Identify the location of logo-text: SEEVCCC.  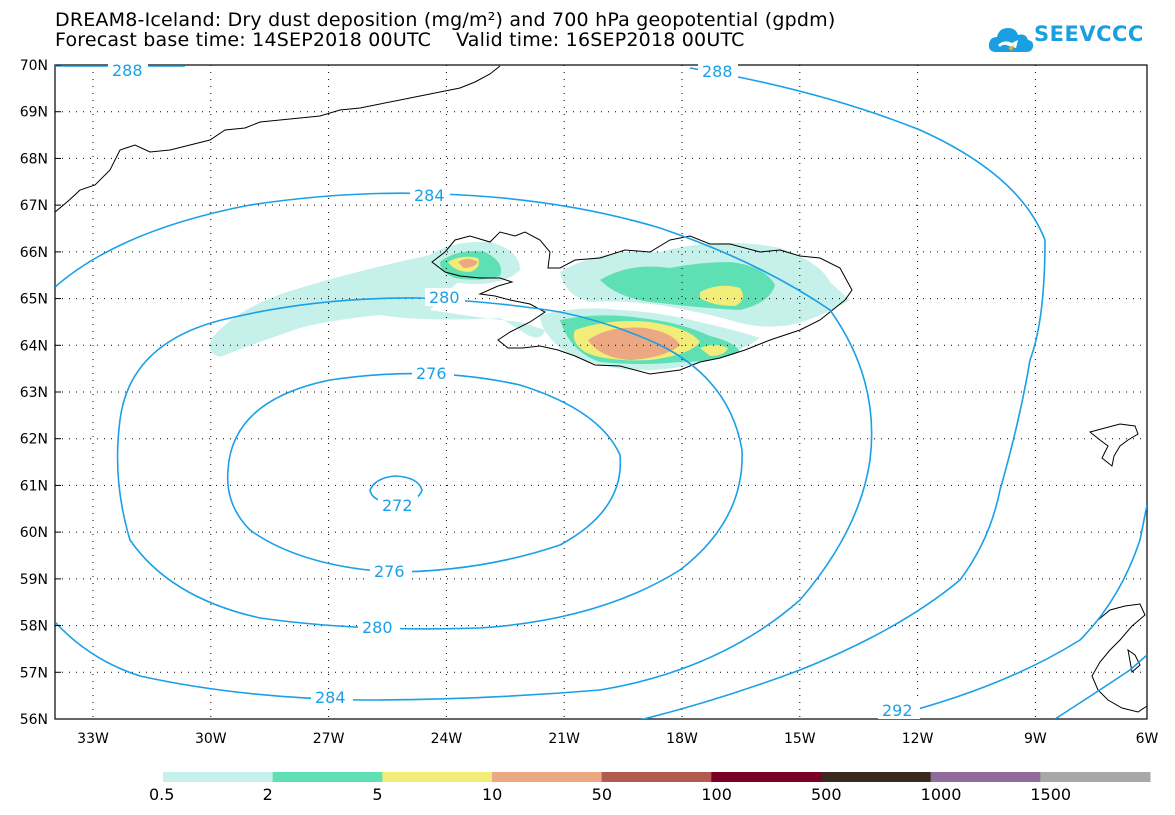
(1089, 34).